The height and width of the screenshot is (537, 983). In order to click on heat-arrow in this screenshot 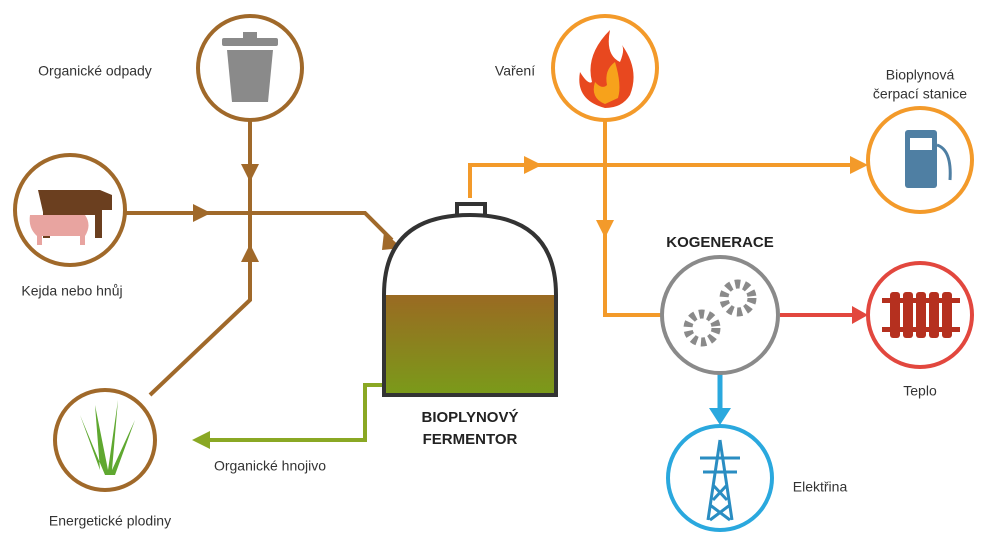, I will do `click(860, 315)`.